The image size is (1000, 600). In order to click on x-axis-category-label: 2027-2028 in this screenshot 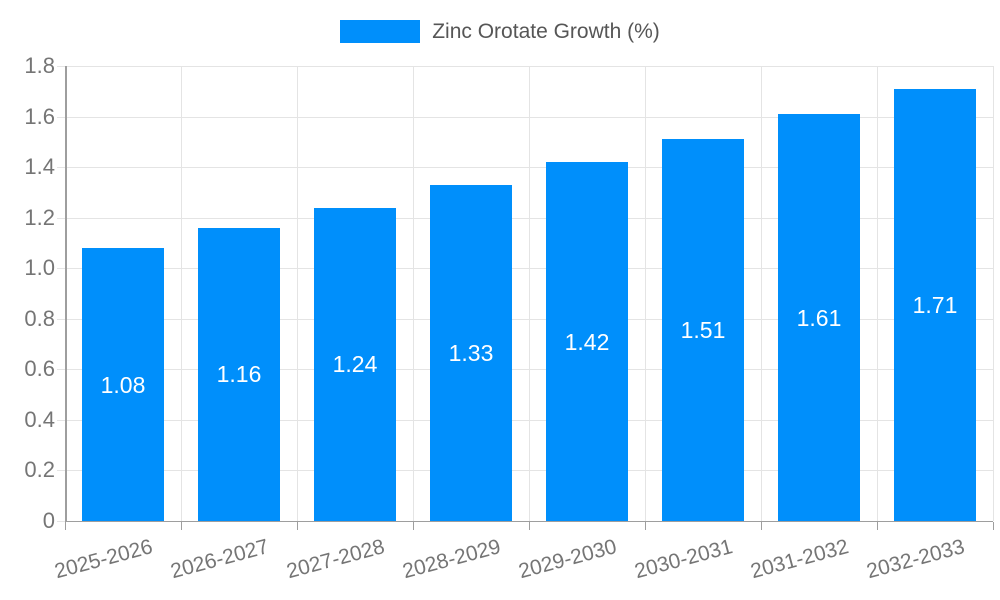, I will do `click(335, 559)`.